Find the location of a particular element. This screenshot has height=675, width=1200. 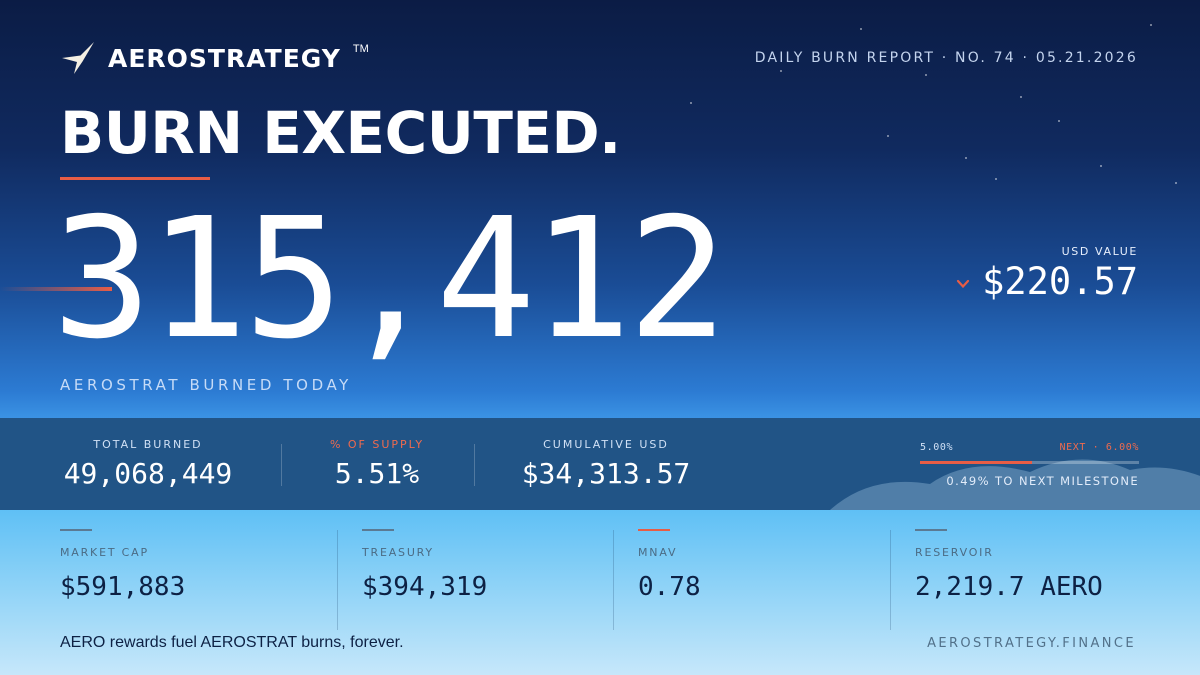

metric-market-cap: MARKET CAP $591,883 is located at coordinates (122, 565).